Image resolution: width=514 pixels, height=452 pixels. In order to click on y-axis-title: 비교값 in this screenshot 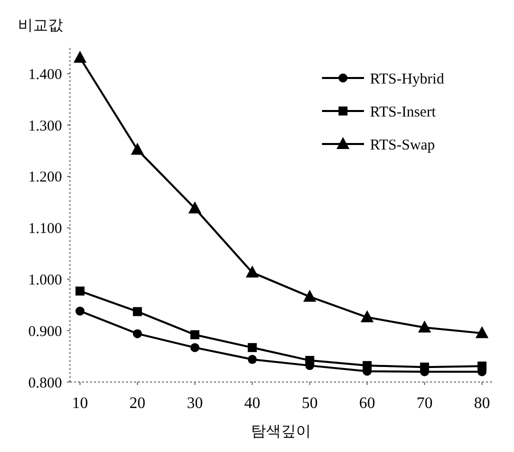, I will do `click(40, 26)`.